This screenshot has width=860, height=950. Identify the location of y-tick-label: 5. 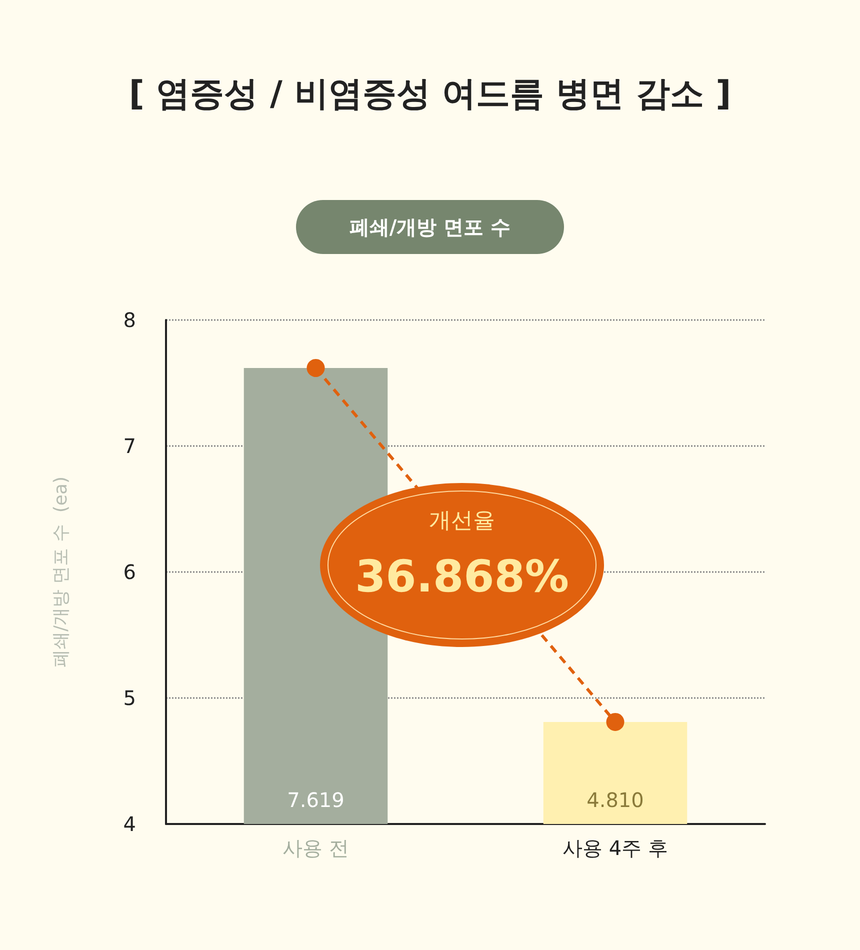
(129, 698).